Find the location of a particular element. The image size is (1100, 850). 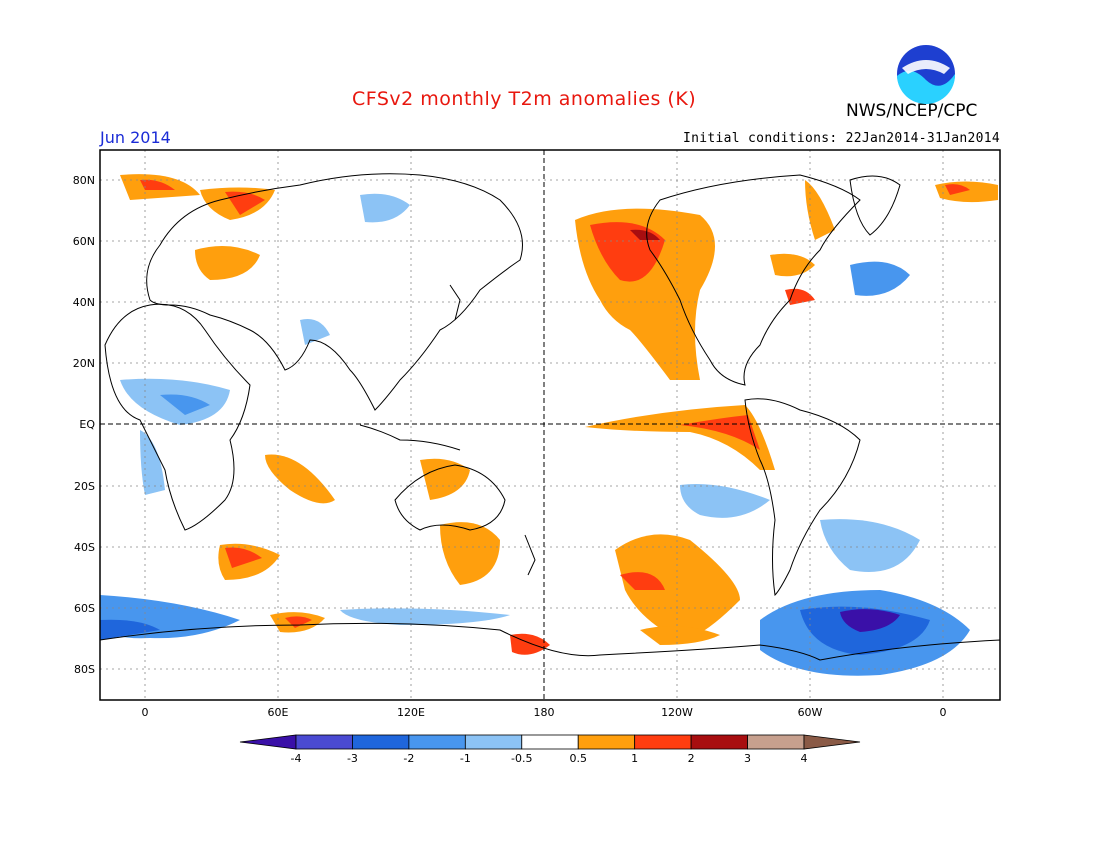

lat-label: 20S is located at coordinates (84, 486).